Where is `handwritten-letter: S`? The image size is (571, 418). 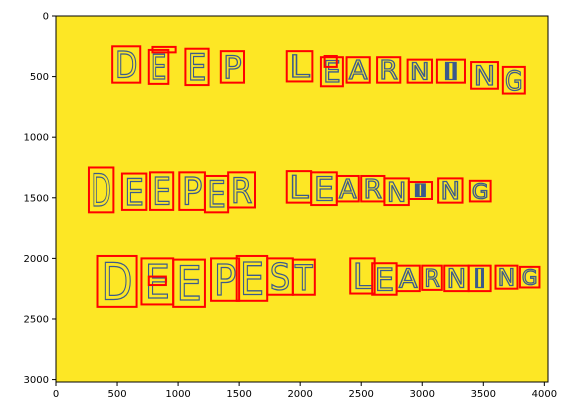 handwritten-letter: S is located at coordinates (280, 277).